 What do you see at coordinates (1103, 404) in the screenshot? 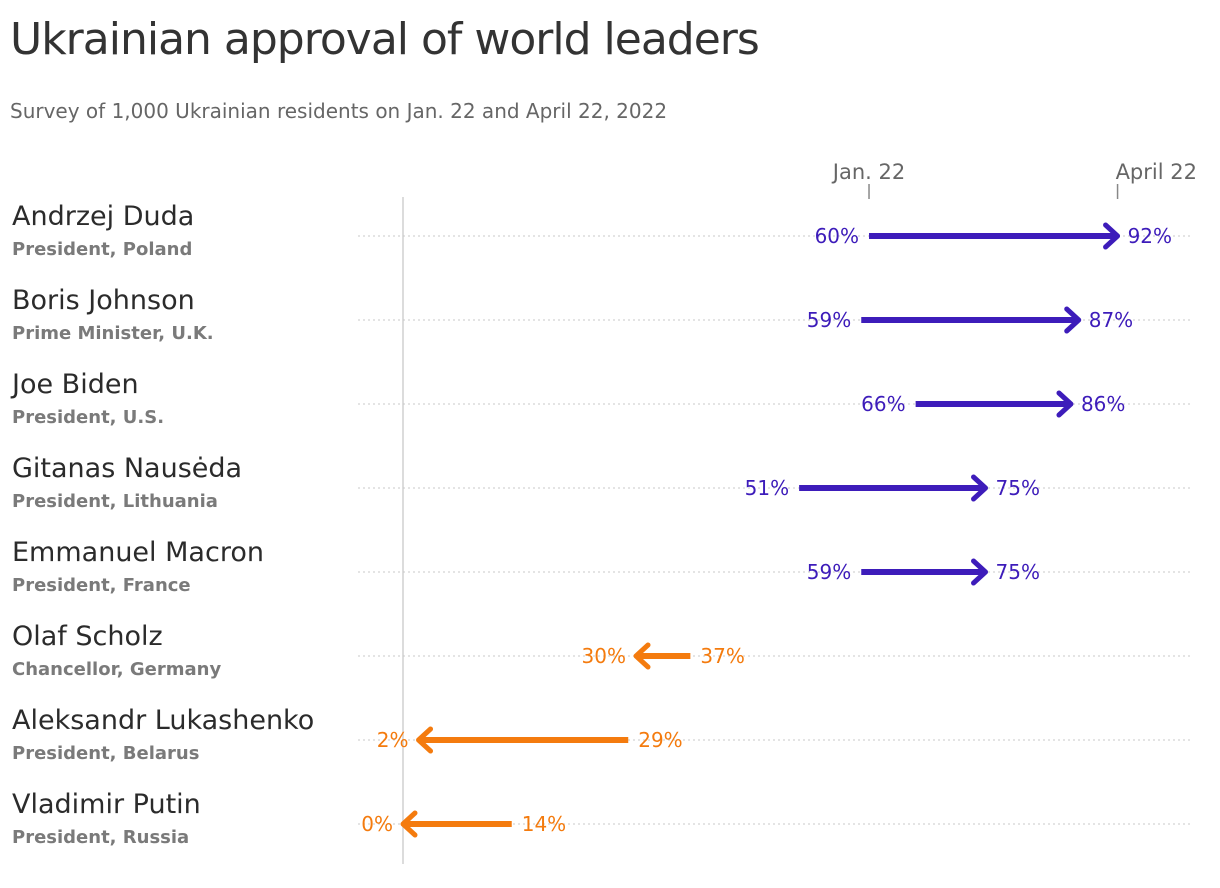
I see `end-value-label: 86%` at bounding box center [1103, 404].